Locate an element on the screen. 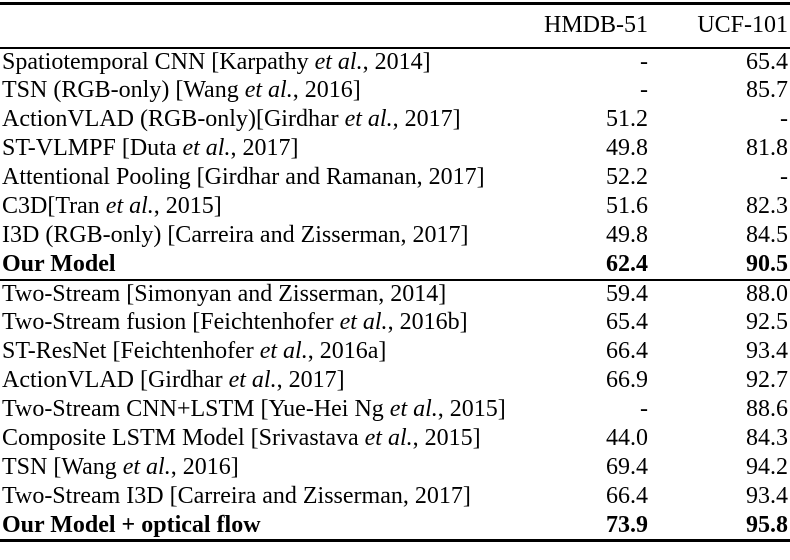  table-row: Our Model + optical flow 73.9 95.8 is located at coordinates (395, 526).